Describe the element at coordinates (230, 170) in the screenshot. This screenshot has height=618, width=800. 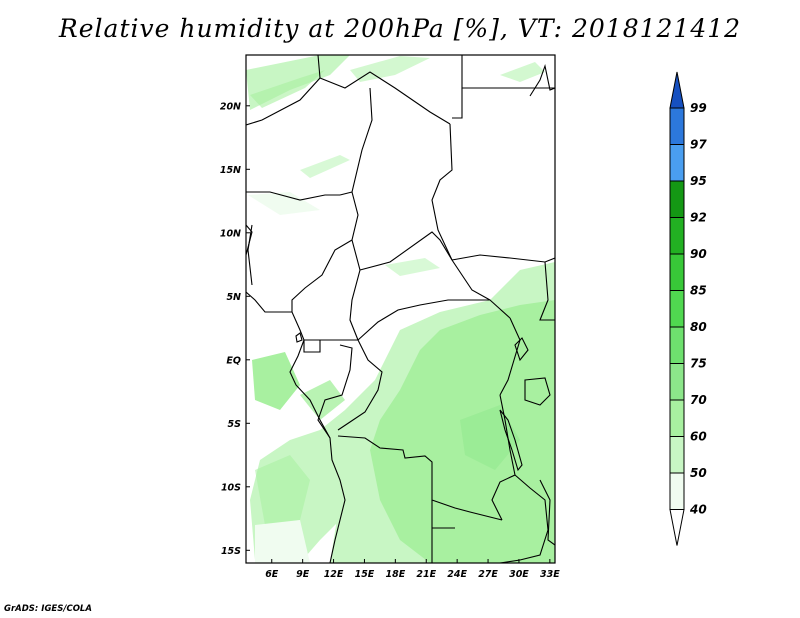
I see `y-tick-label: 15N` at that location.